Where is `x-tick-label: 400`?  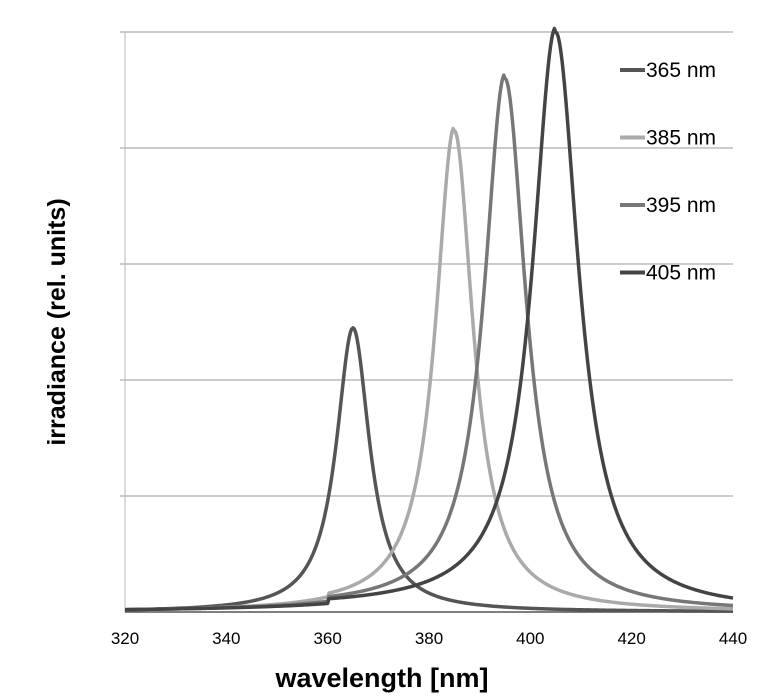
x-tick-label: 400 is located at coordinates (530, 638).